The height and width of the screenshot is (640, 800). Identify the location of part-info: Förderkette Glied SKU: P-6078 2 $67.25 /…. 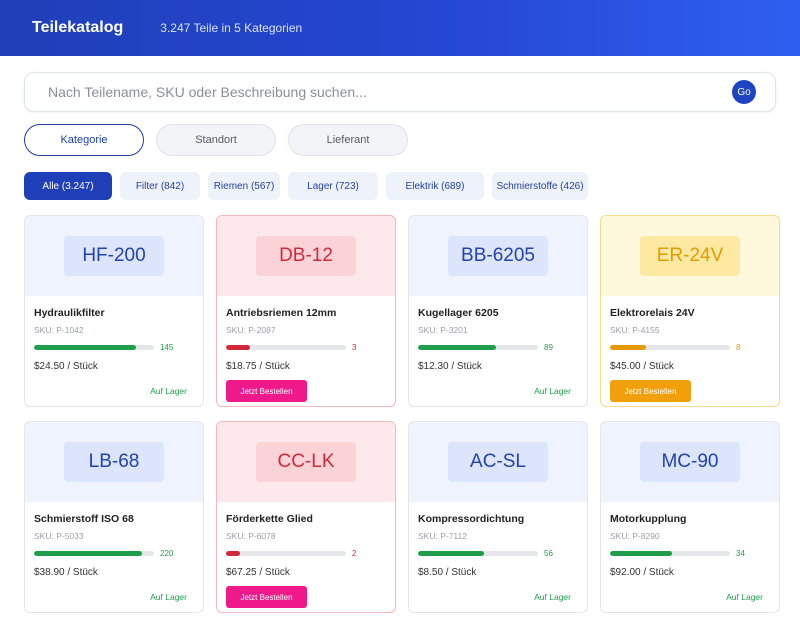
(306, 540).